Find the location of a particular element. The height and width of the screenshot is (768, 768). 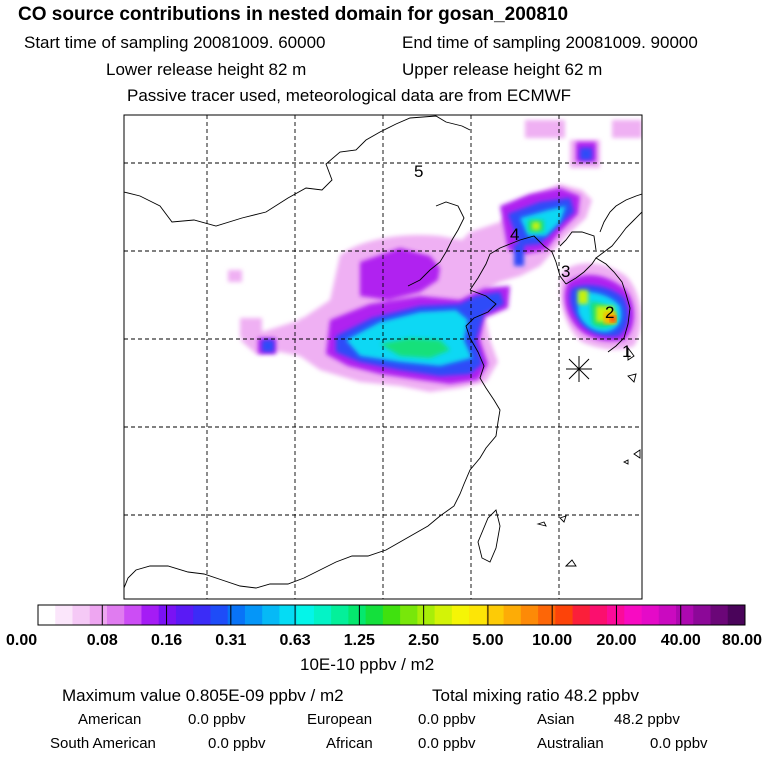

region-name: South American is located at coordinates (103, 743).